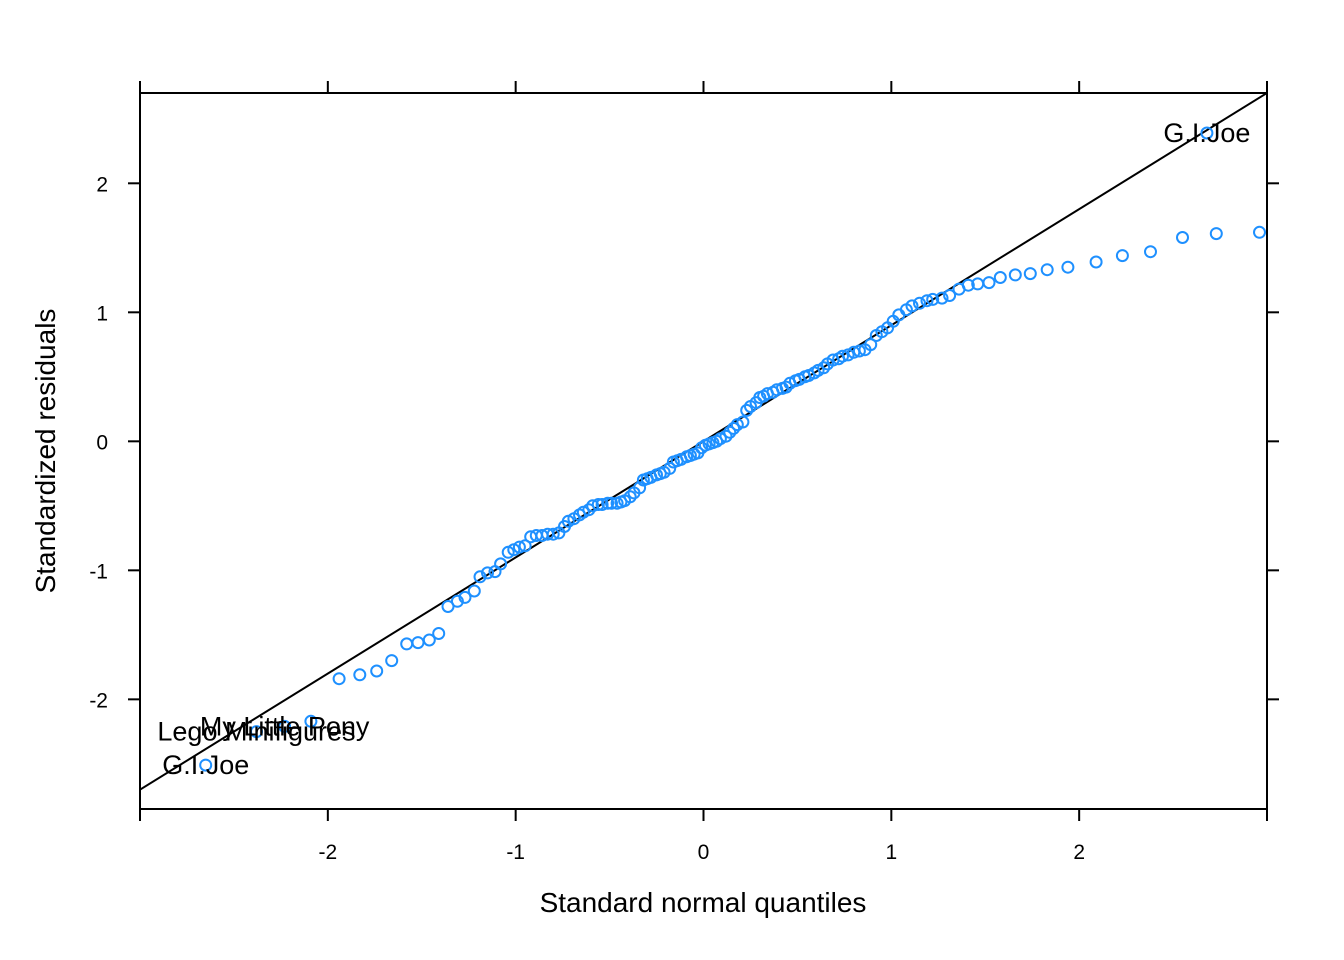 This screenshot has width=1344, height=960. I want to click on y-tick-label: 2, so click(102, 184).